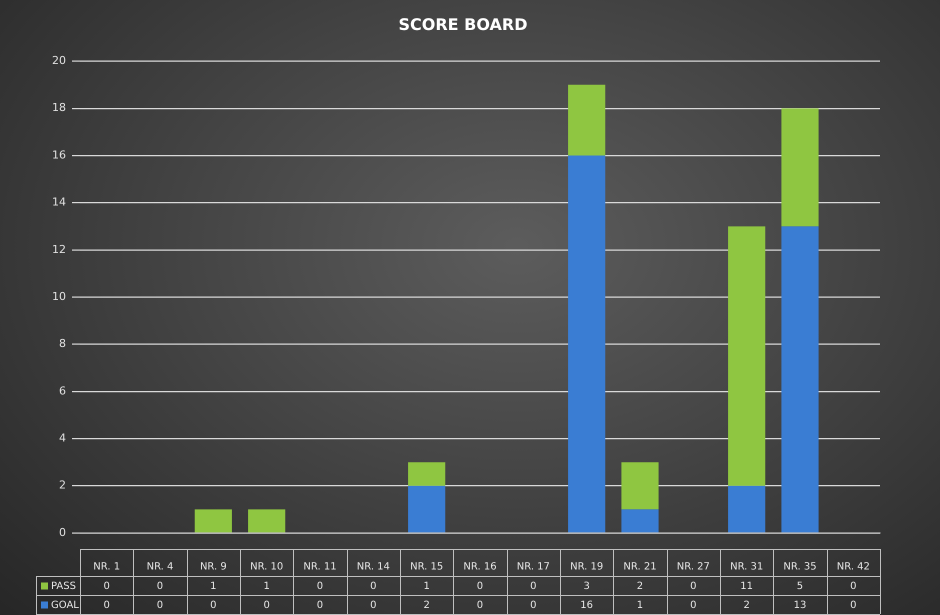 The width and height of the screenshot is (940, 615). Describe the element at coordinates (59, 107) in the screenshot. I see `y-tick-label: 18` at that location.